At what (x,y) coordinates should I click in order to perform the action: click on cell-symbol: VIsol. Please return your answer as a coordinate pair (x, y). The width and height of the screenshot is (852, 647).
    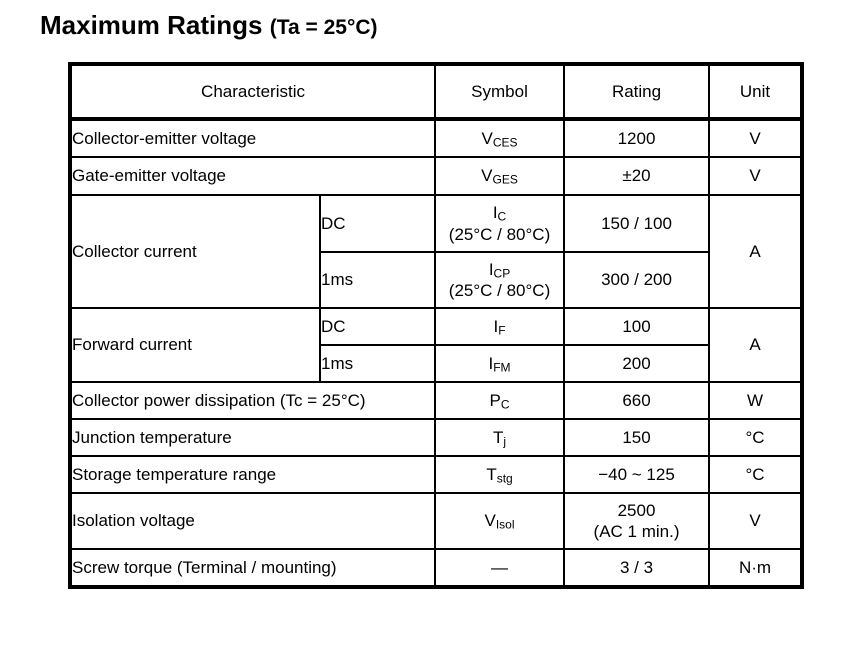
    Looking at the image, I should click on (500, 521).